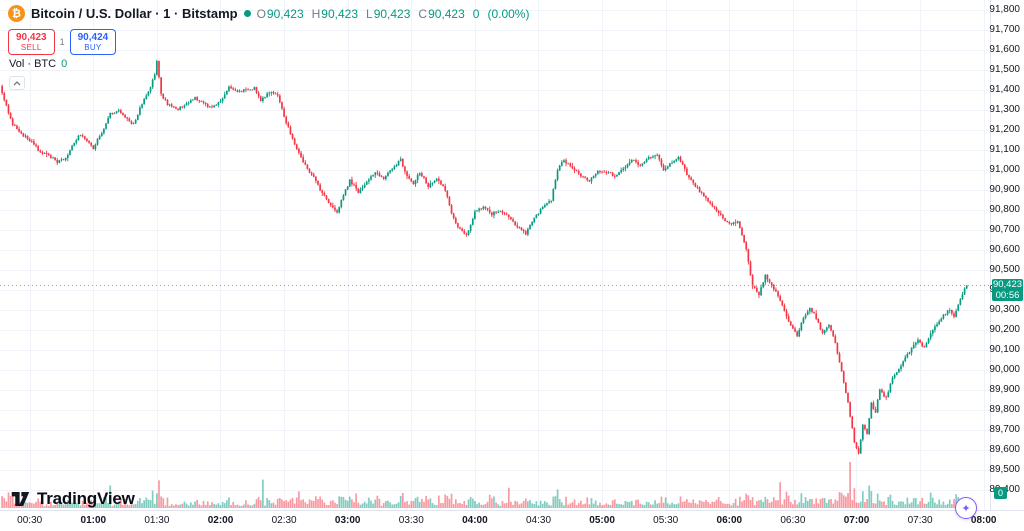 This screenshot has height=531, width=1024. I want to click on assistant-button: ✦, so click(966, 508).